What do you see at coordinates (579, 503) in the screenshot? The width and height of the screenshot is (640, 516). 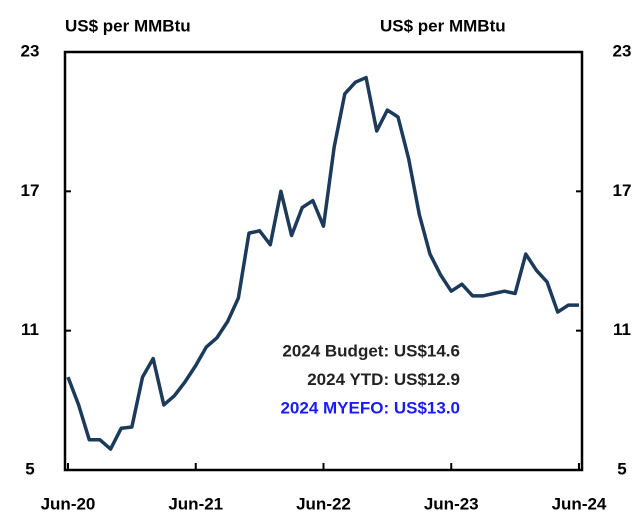 I see `x-tick-label: Jun-24` at bounding box center [579, 503].